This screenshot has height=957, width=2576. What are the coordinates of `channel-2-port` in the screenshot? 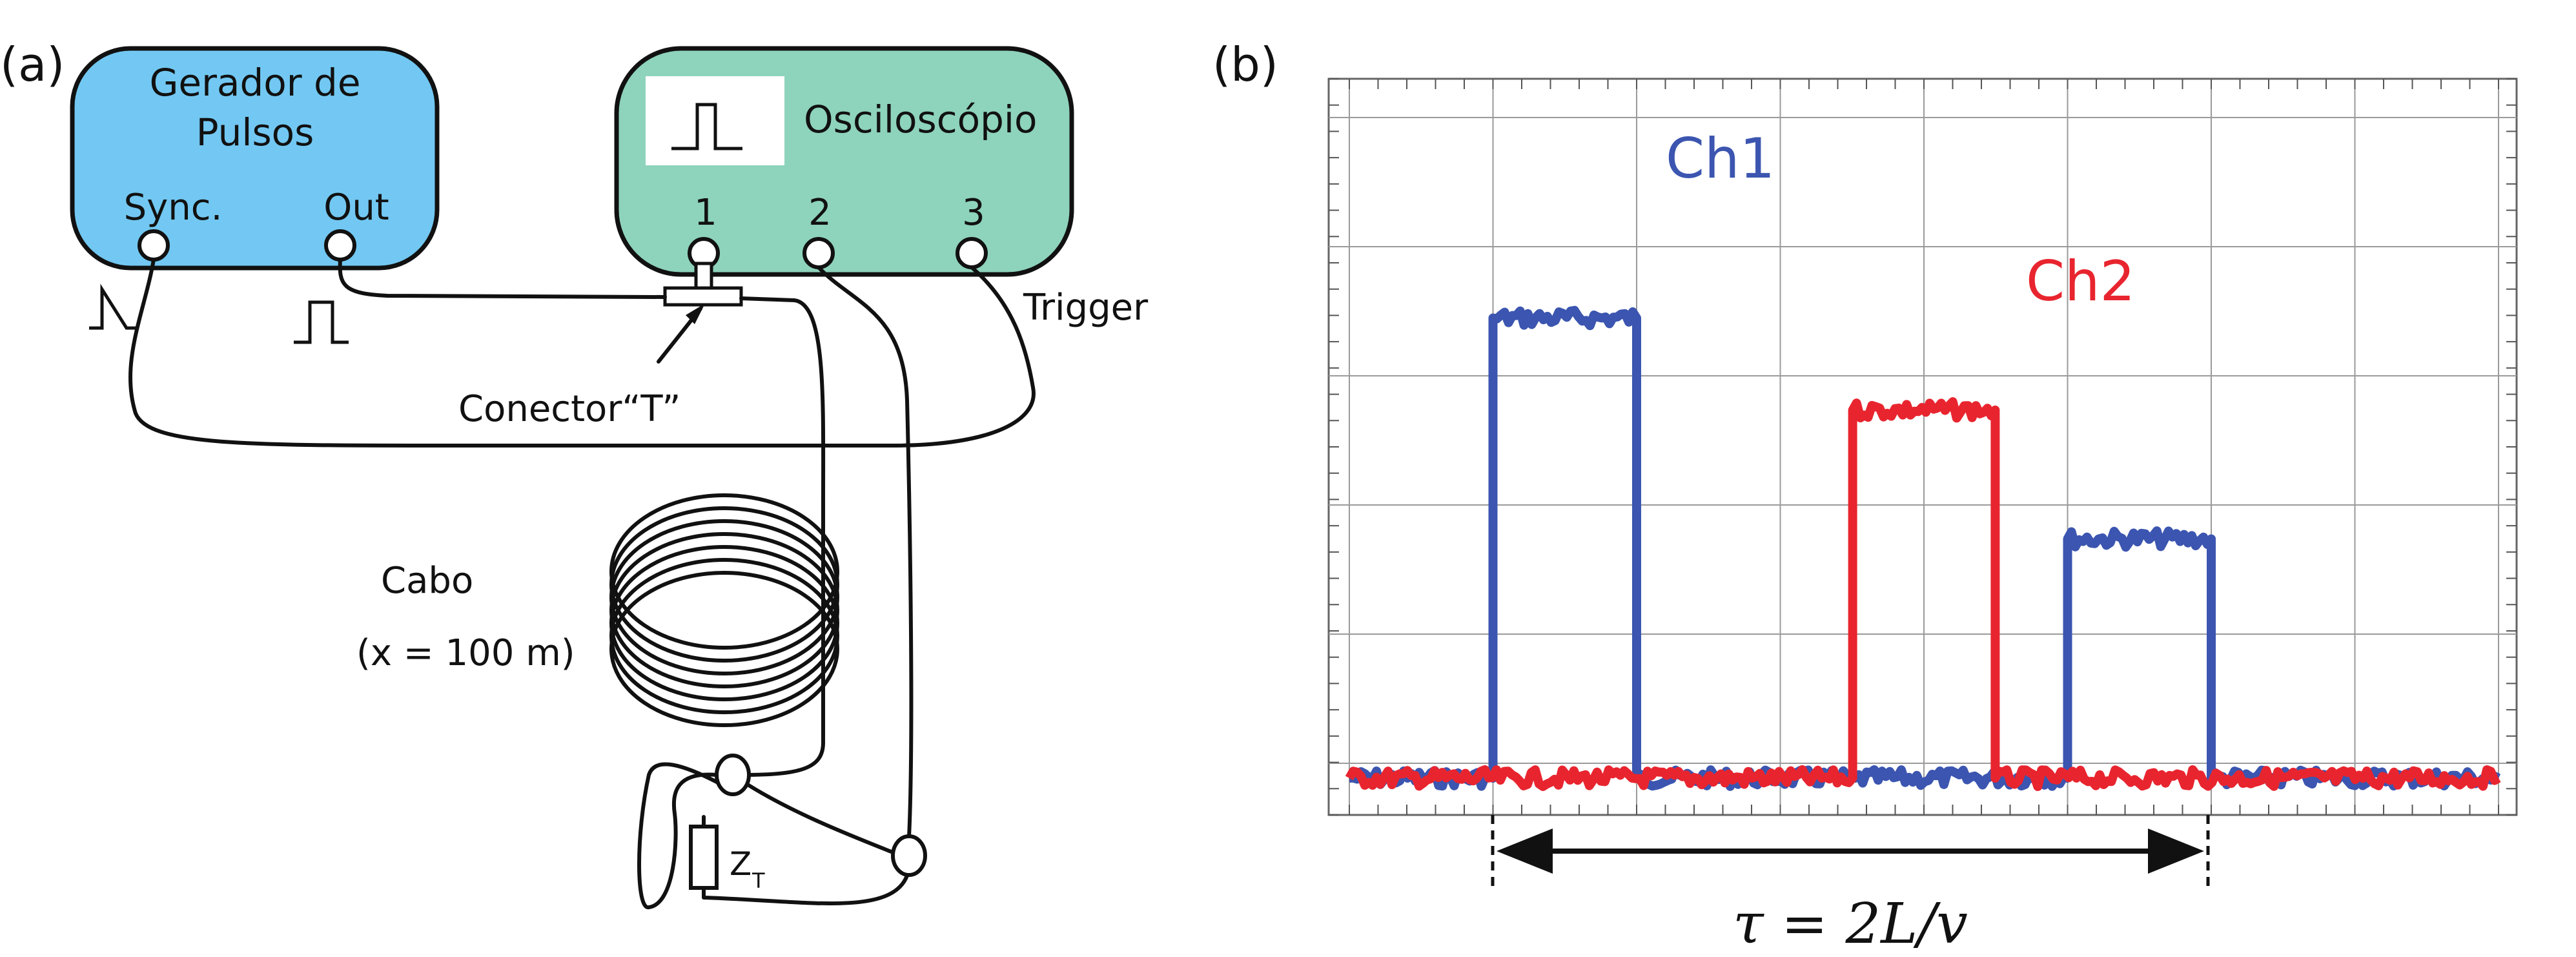 It's located at (818, 253).